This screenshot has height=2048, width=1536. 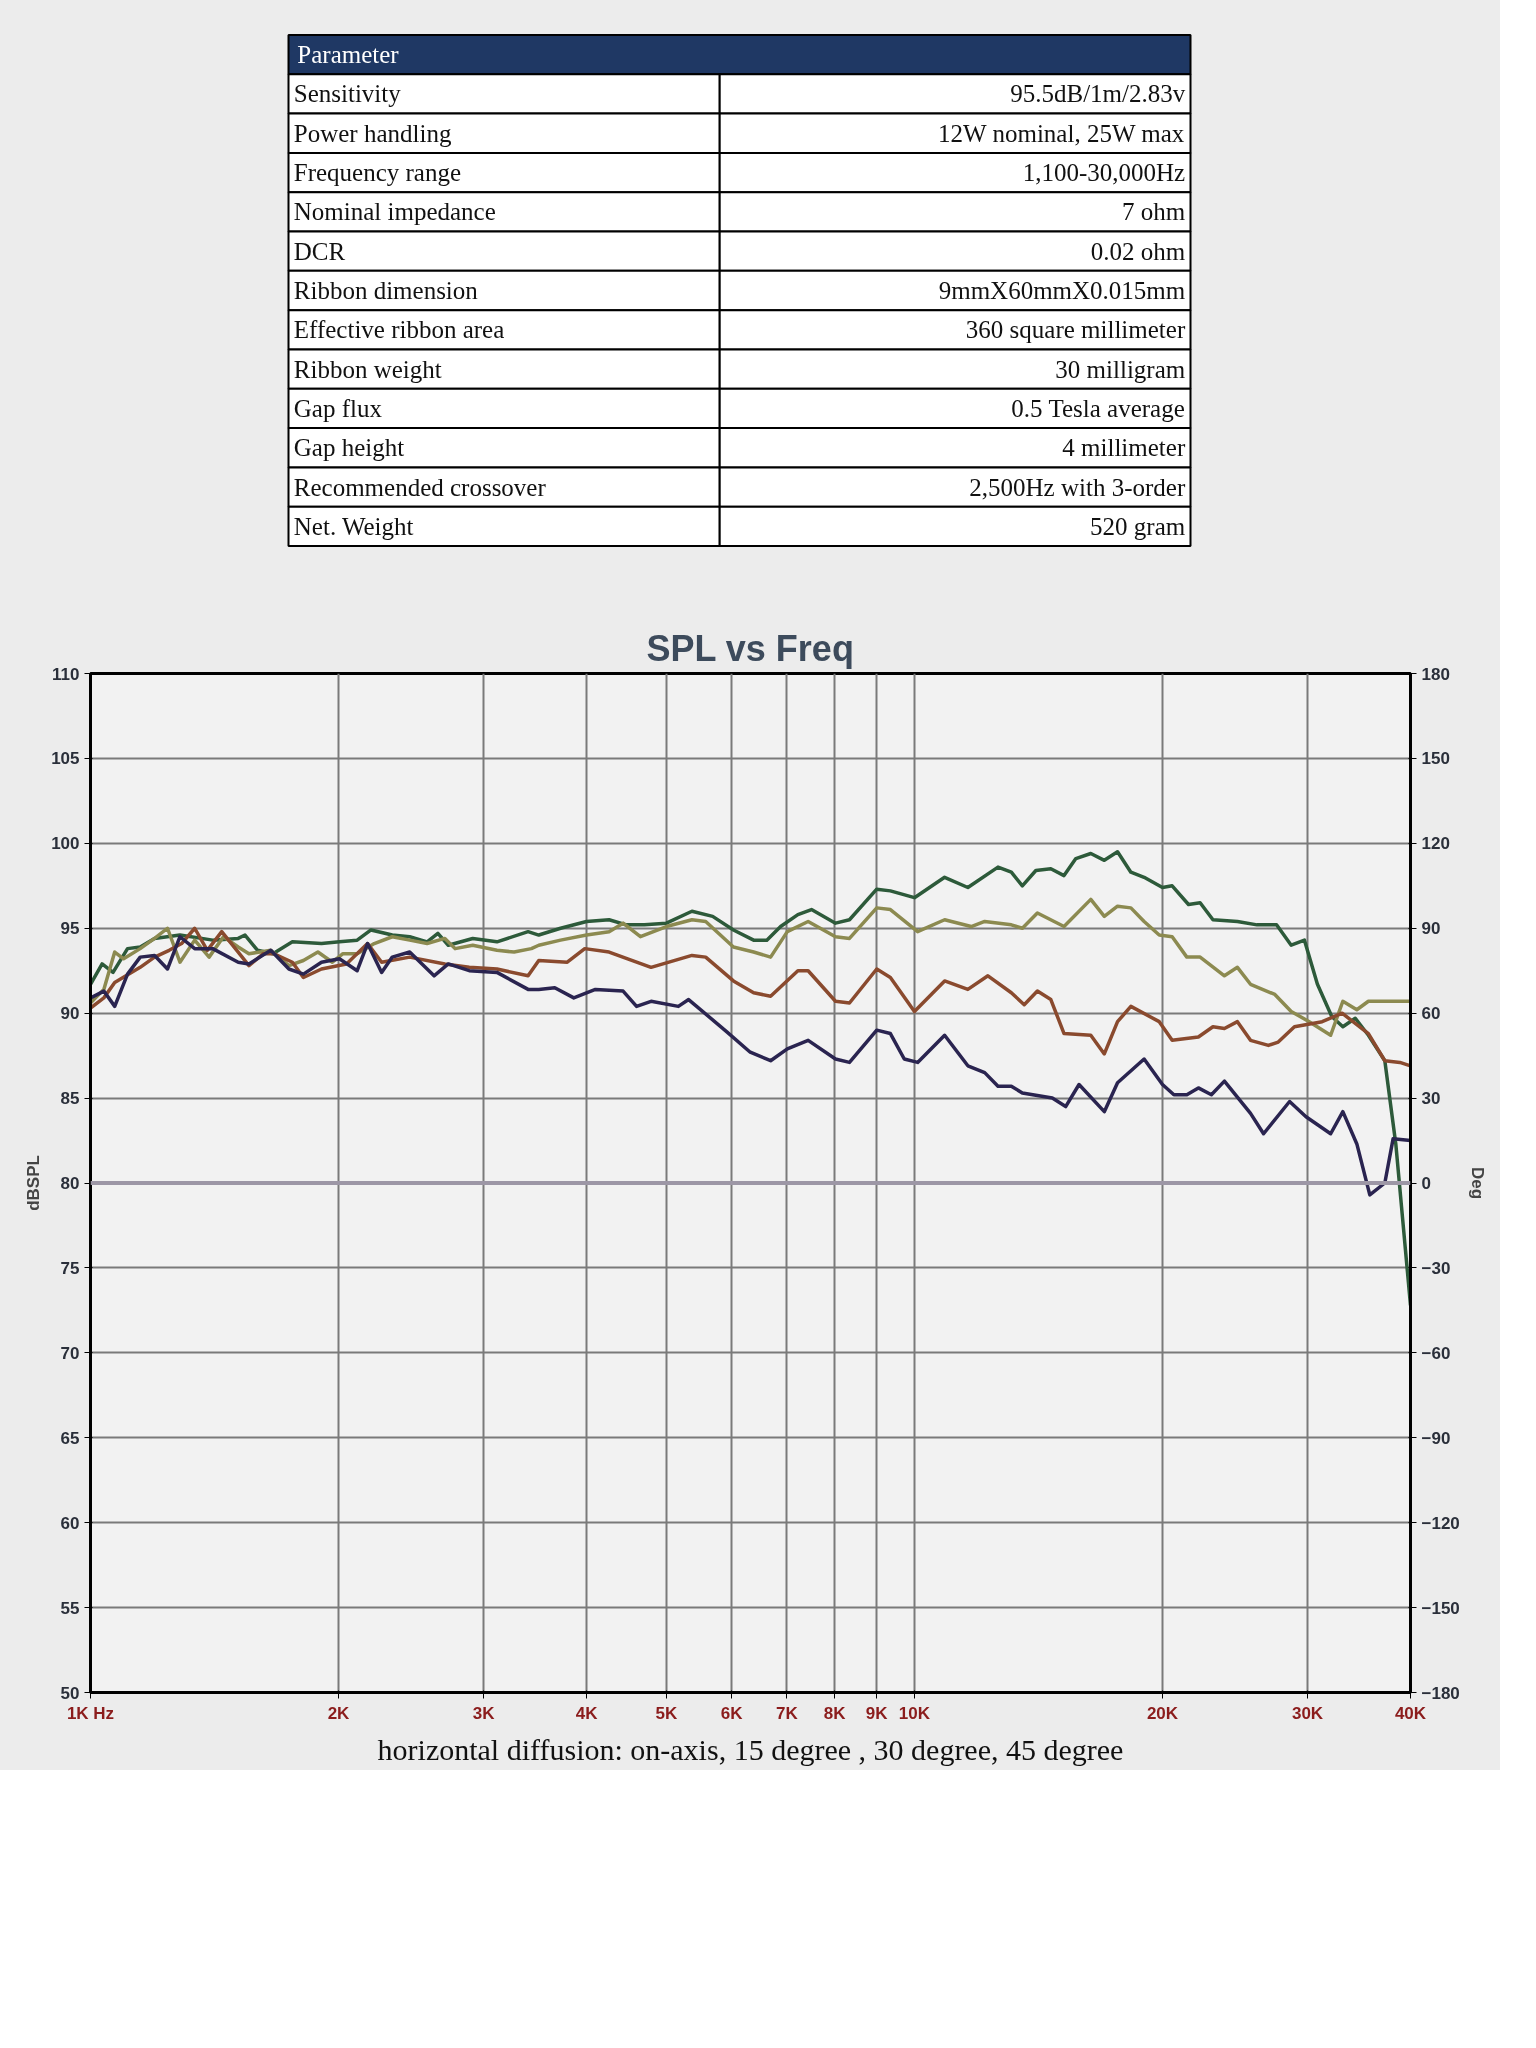 I want to click on y2-tick-label: 30, so click(x=1431, y=1099).